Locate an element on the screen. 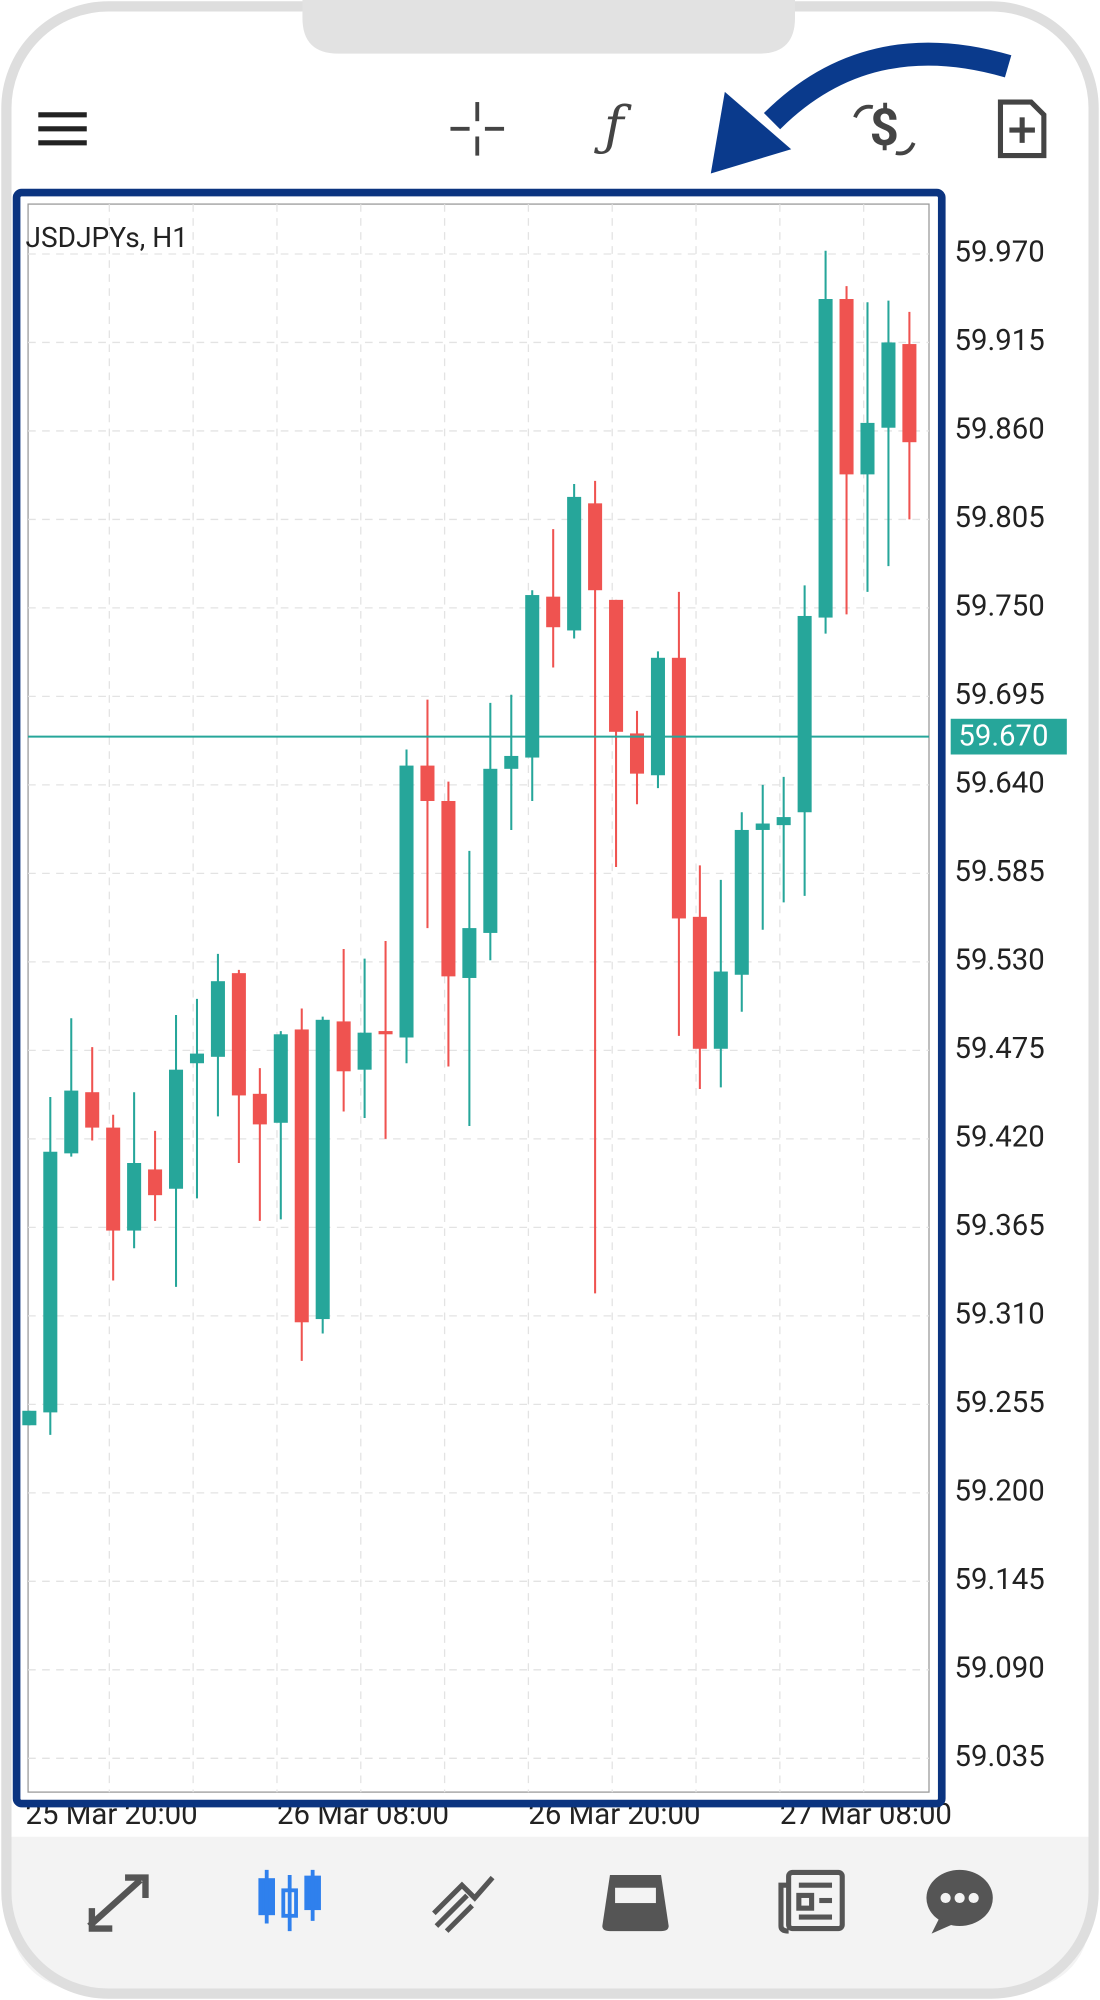  chart-title: JSDJPYs, H1 is located at coordinates (107, 237).